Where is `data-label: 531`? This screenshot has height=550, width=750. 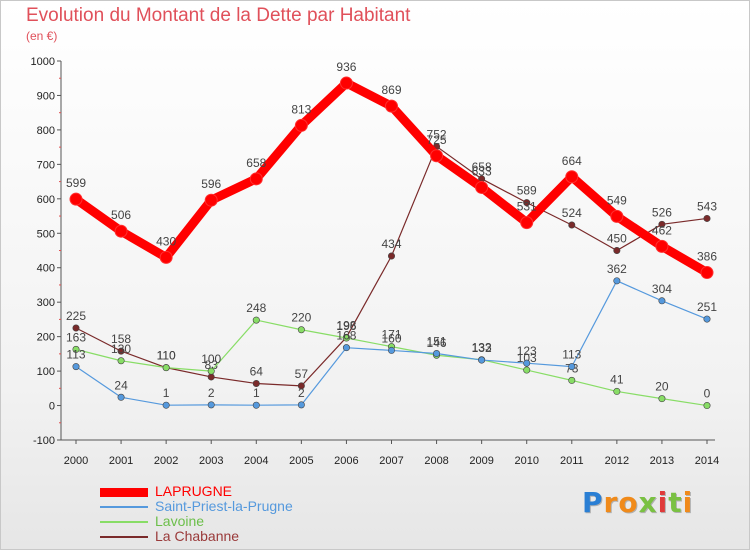
data-label: 531 is located at coordinates (527, 207).